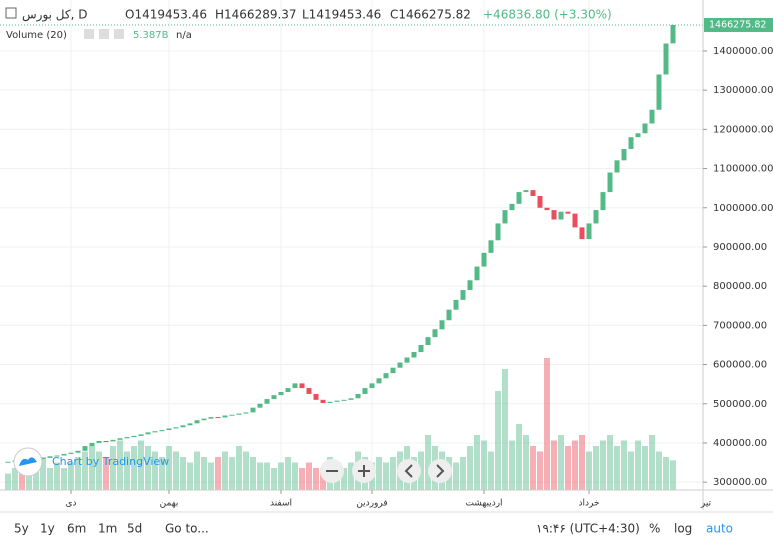 This screenshot has width=773, height=558. Describe the element at coordinates (743, 51) in the screenshot. I see `y-tick-label: 1400000.00` at that location.